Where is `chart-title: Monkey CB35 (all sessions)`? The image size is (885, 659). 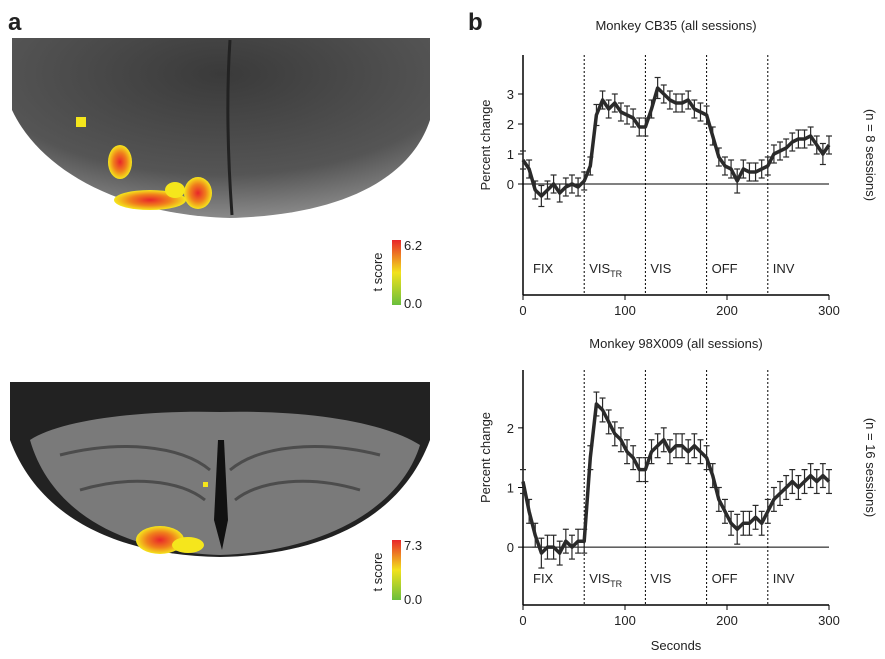
chart-title: Monkey CB35 (all sessions) is located at coordinates (675, 25).